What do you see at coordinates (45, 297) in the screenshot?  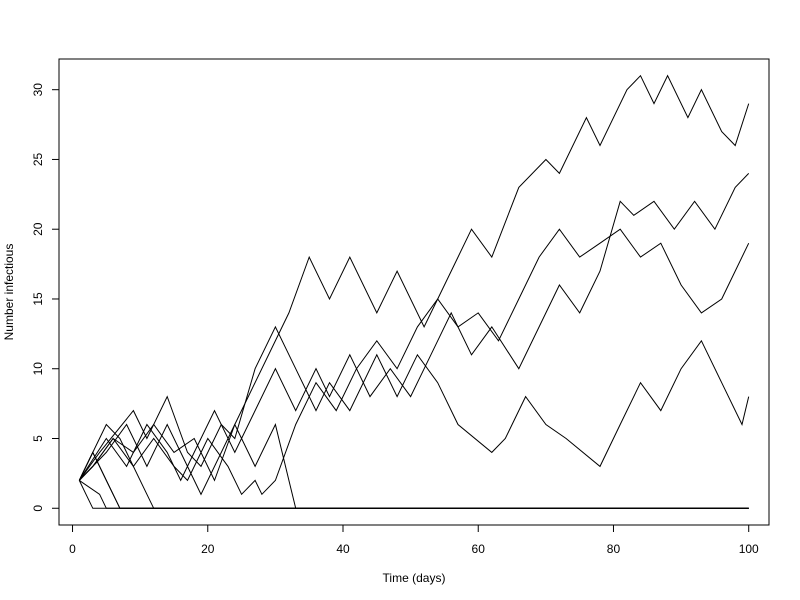 I see `y-axis: 0 5 10 15 20 25 30` at bounding box center [45, 297].